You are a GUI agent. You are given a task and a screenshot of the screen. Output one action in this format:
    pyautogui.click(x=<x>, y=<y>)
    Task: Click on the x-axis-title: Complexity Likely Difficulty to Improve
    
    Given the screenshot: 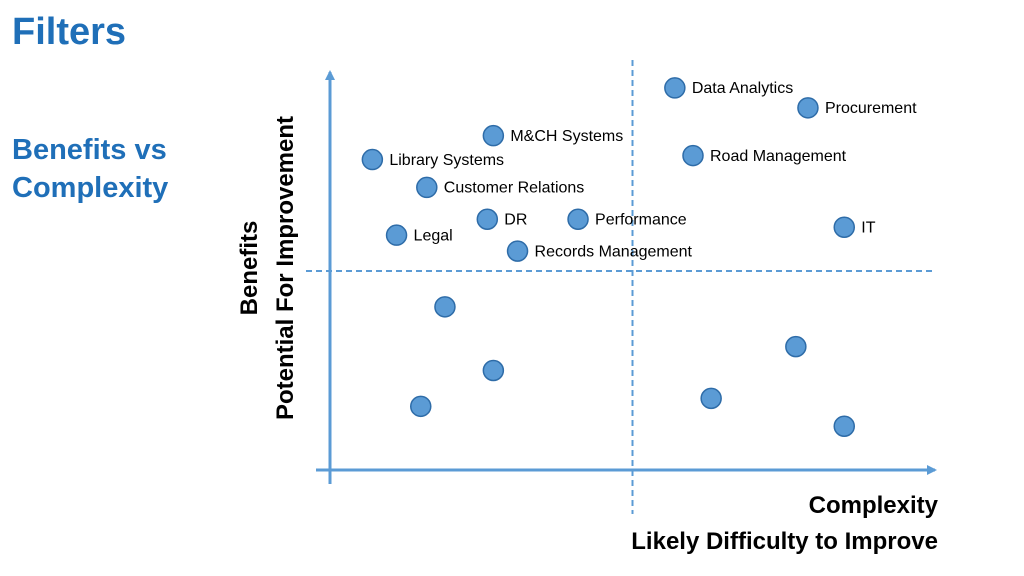 What is the action you would take?
    pyautogui.click(x=784, y=524)
    